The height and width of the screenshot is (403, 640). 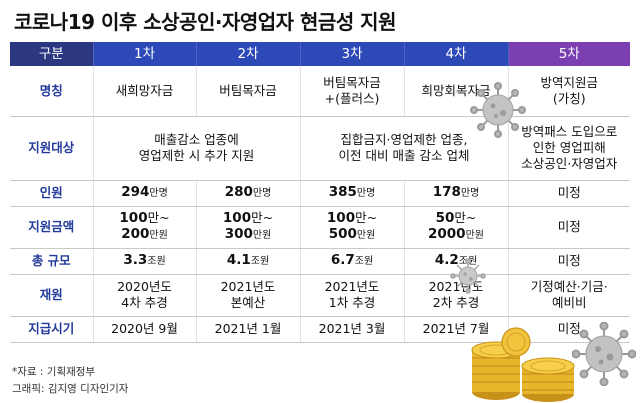 What do you see at coordinates (569, 163) in the screenshot?
I see `cell-target-5-line3: 소상공인·자영업자` at bounding box center [569, 163].